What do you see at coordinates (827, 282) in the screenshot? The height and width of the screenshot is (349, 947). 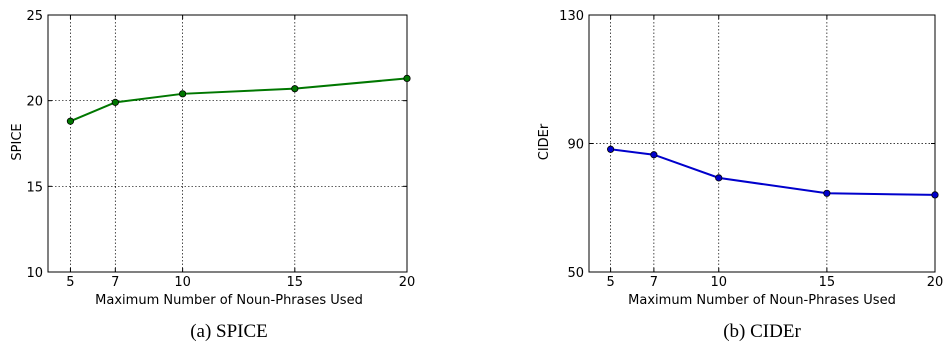 I see `cider-x-tick-label: 15` at bounding box center [827, 282].